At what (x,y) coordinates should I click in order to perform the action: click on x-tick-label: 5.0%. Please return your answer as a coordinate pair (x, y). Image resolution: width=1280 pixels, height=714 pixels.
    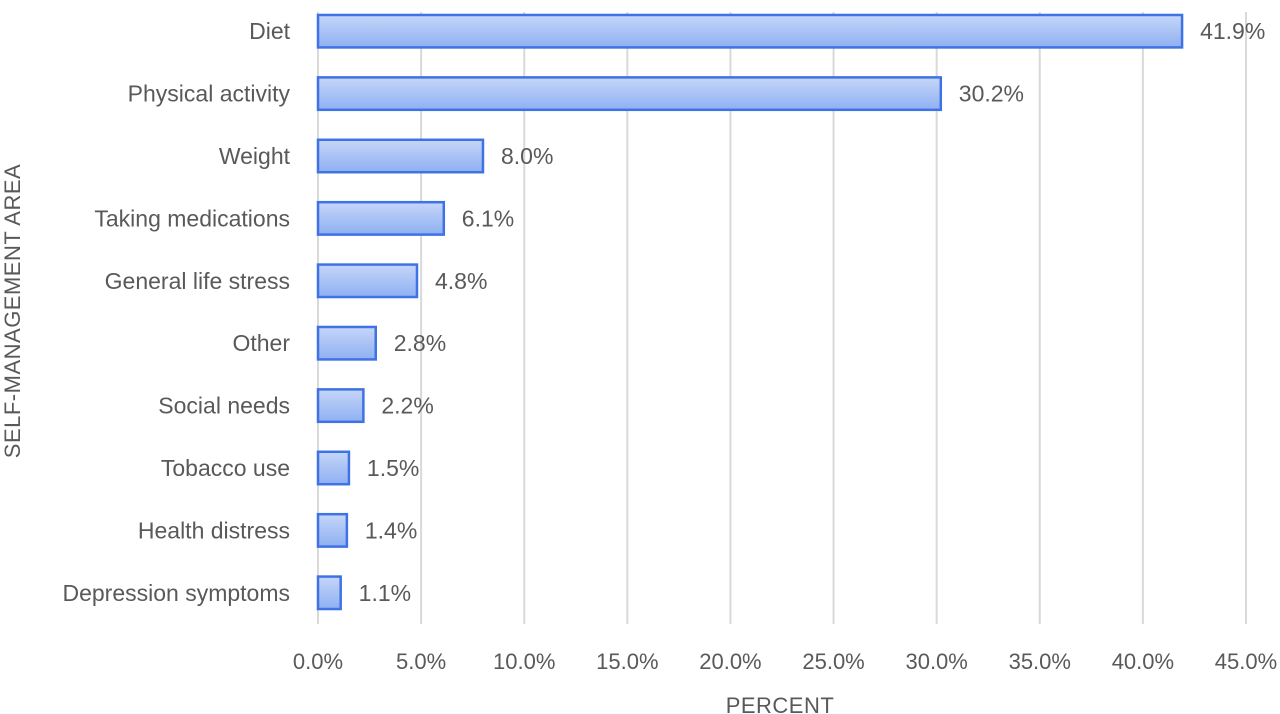
    Looking at the image, I should click on (421, 661).